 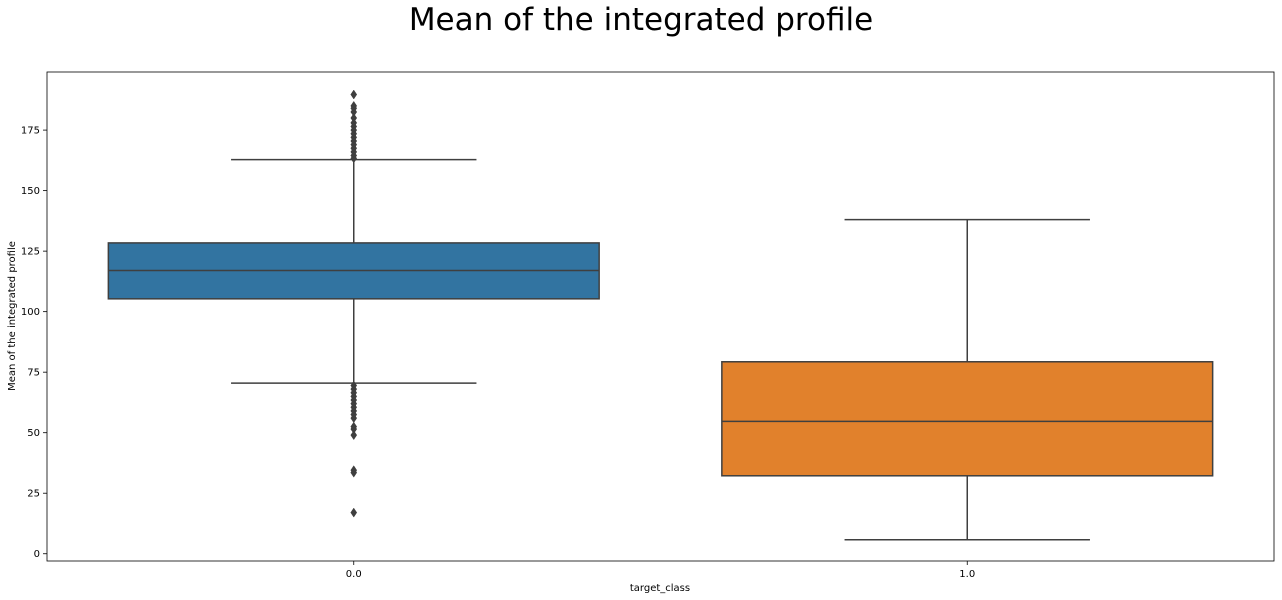 I want to click on y-tick-label: 100, so click(x=30, y=312).